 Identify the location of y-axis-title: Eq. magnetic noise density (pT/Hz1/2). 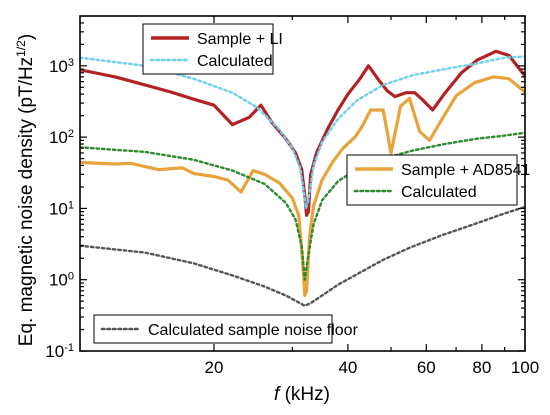
(25, 190).